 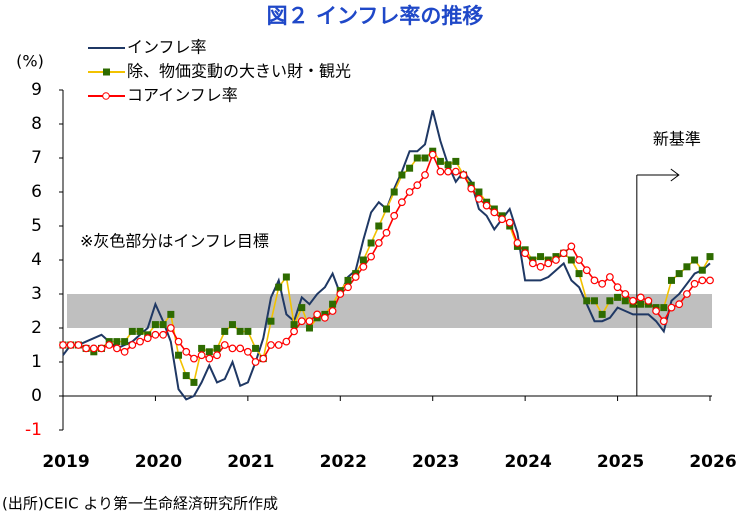 I want to click on y-tick-label: 2, so click(x=36, y=328).